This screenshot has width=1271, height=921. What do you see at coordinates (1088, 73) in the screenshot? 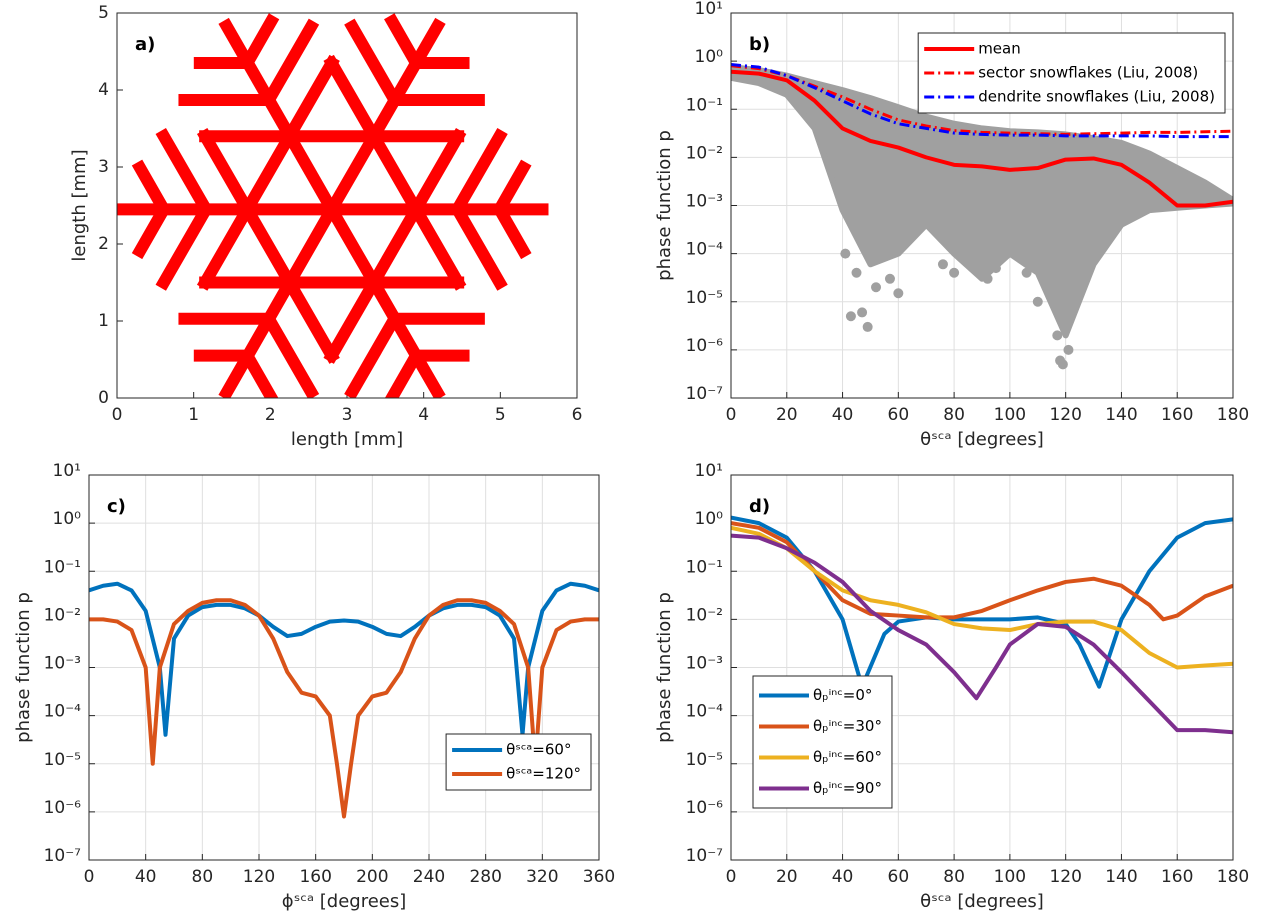
I see `legend-label: sector snowflakes (Liu, 2008)` at bounding box center [1088, 73].